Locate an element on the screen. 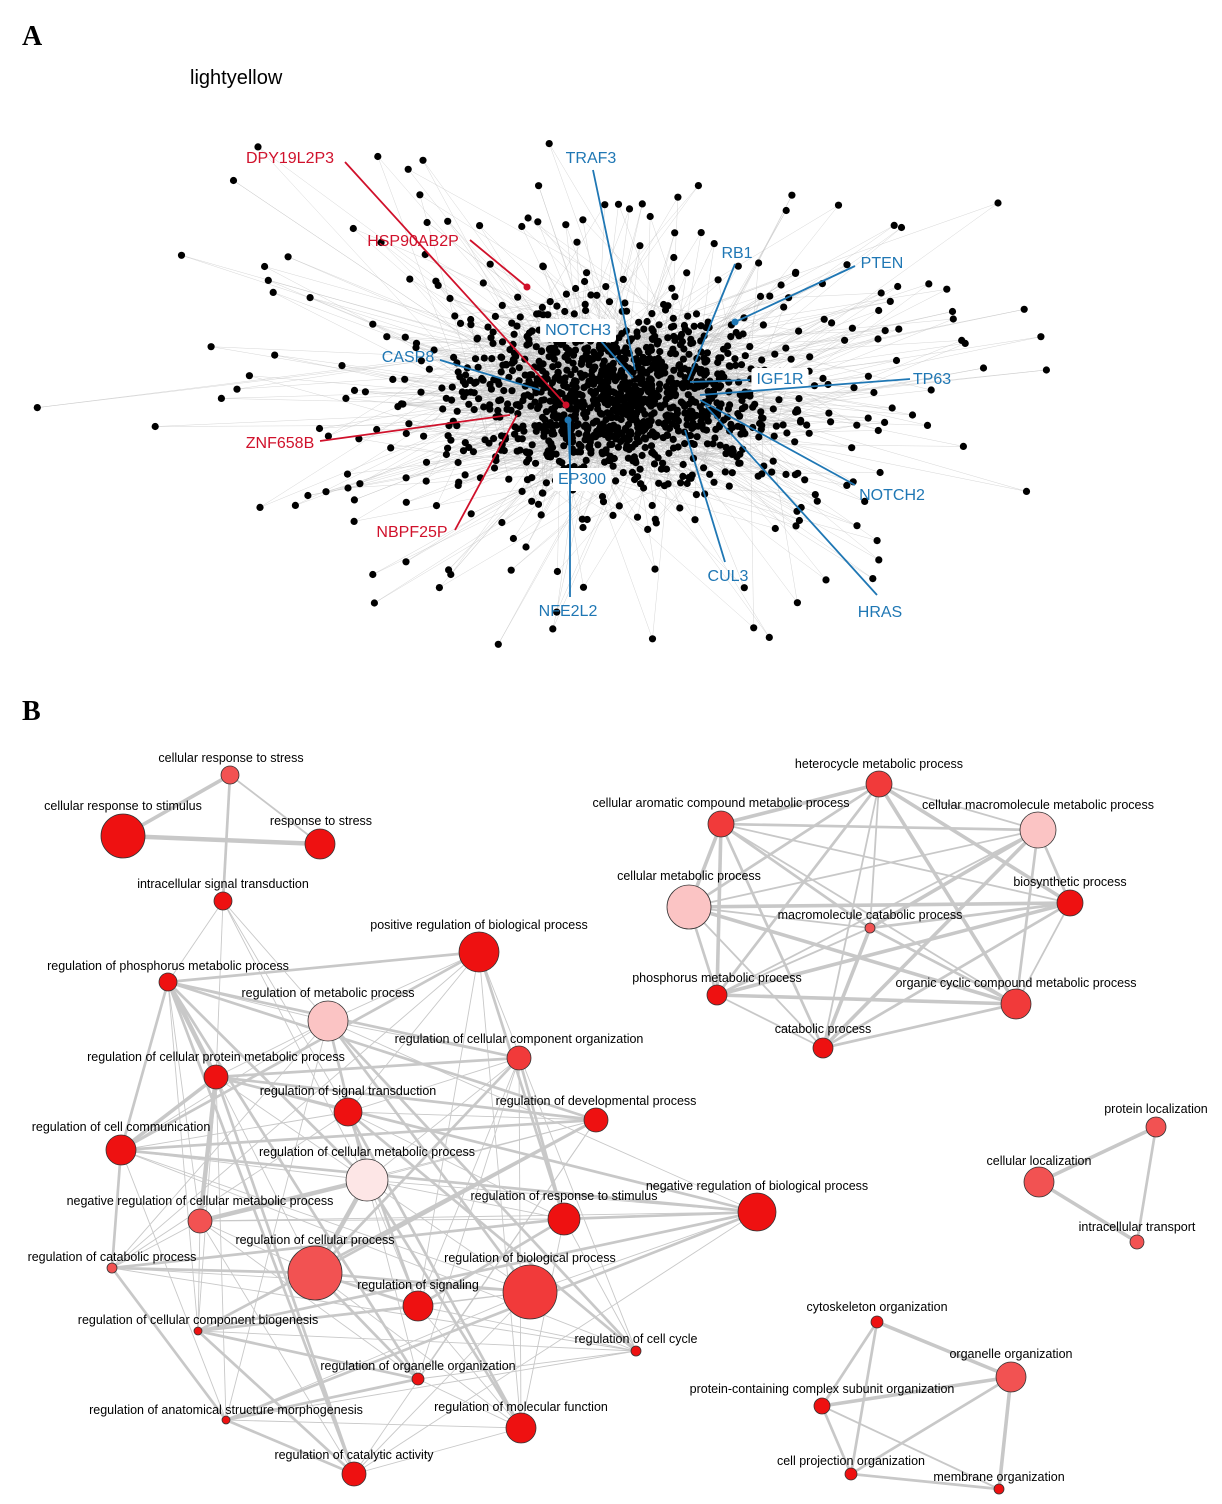  panel-letter: B is located at coordinates (31, 711).